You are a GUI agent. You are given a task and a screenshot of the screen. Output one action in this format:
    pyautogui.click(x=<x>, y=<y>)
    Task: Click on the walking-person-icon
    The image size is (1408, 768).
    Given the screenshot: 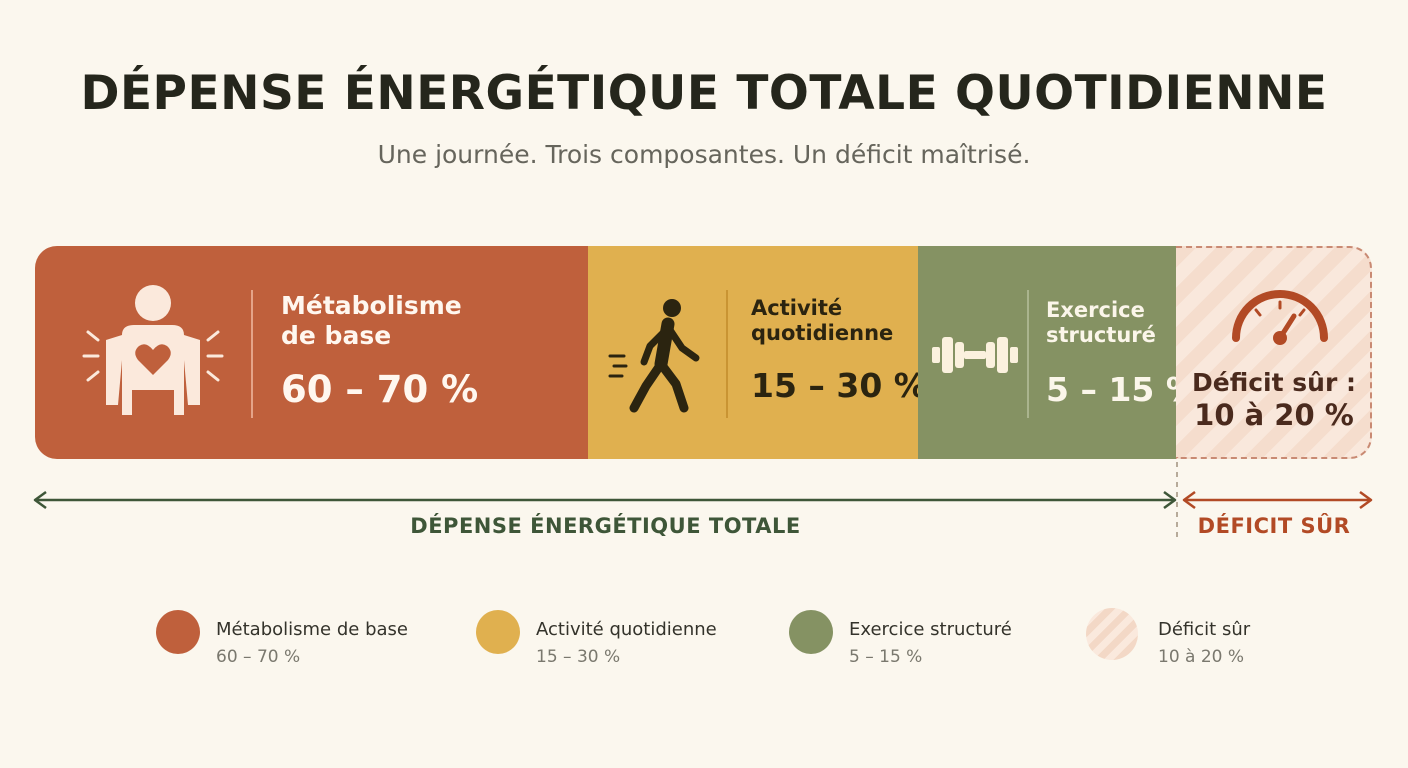 What is the action you would take?
    pyautogui.click(x=654, y=356)
    